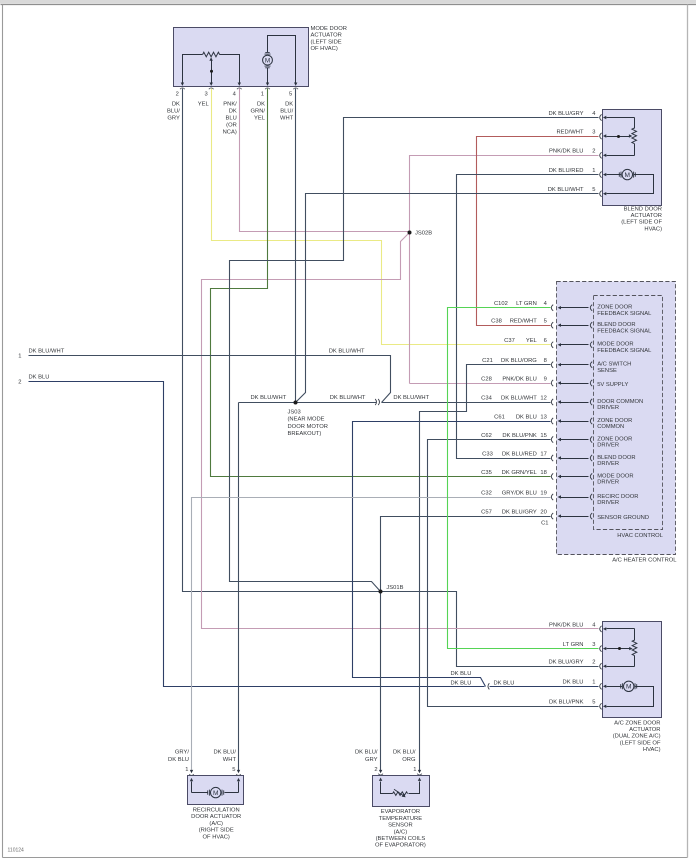  Describe the element at coordinates (182, 753) in the screenshot. I see `svg-text: GRY/` at that location.